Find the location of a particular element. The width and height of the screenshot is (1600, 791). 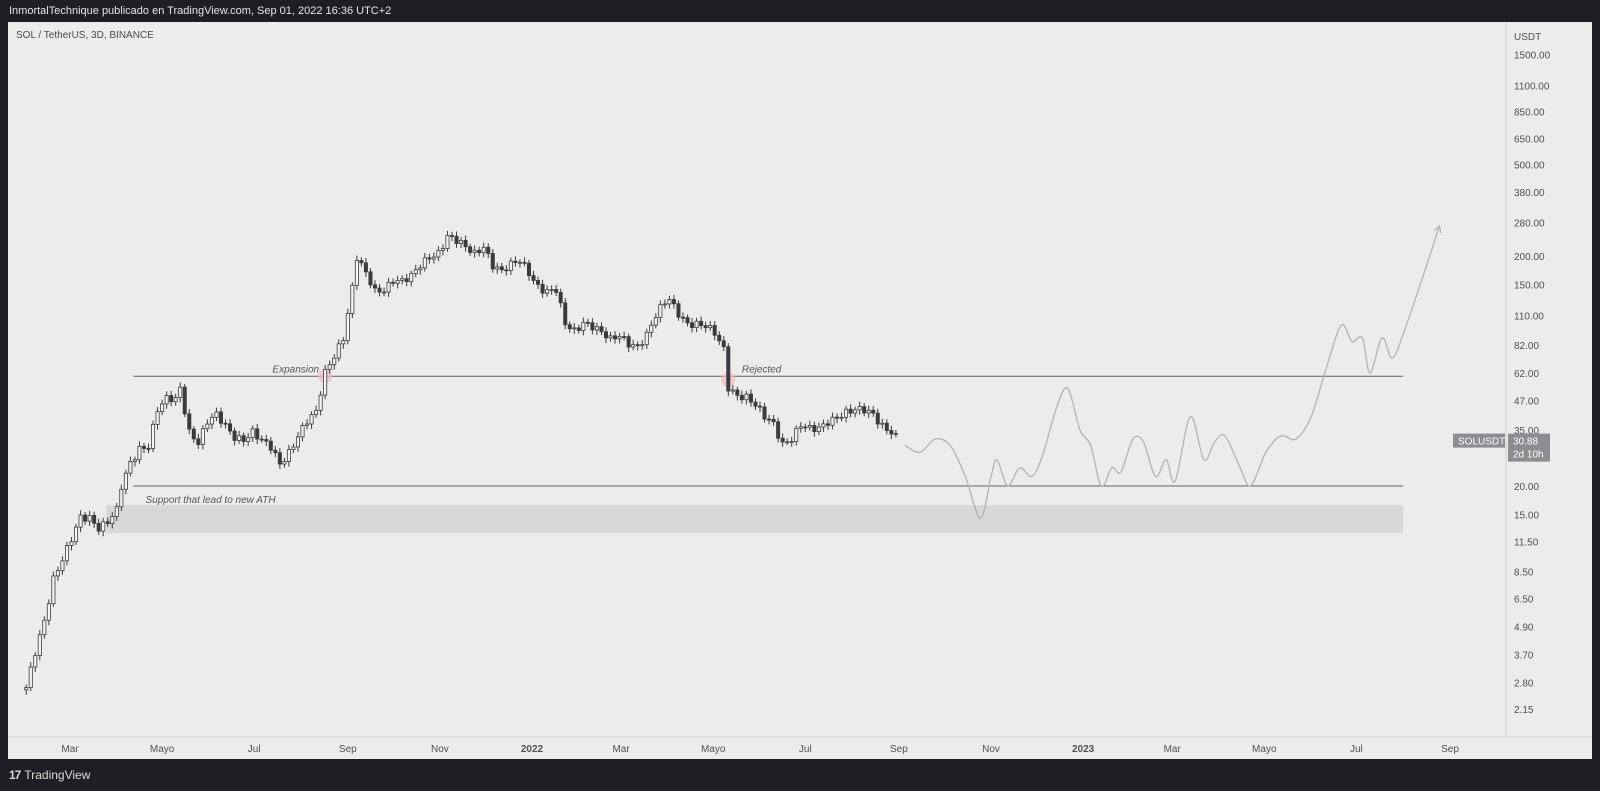

price-tag-value: 30.88 is located at coordinates (1525, 442).